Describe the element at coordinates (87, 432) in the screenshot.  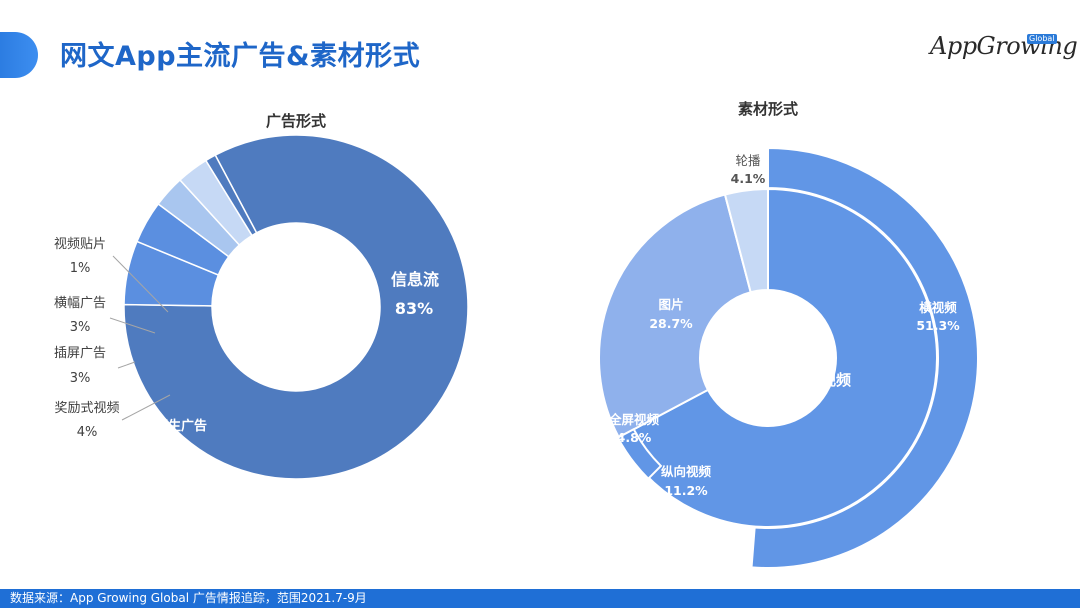
I see `left-slice-value-2: 4%` at that location.